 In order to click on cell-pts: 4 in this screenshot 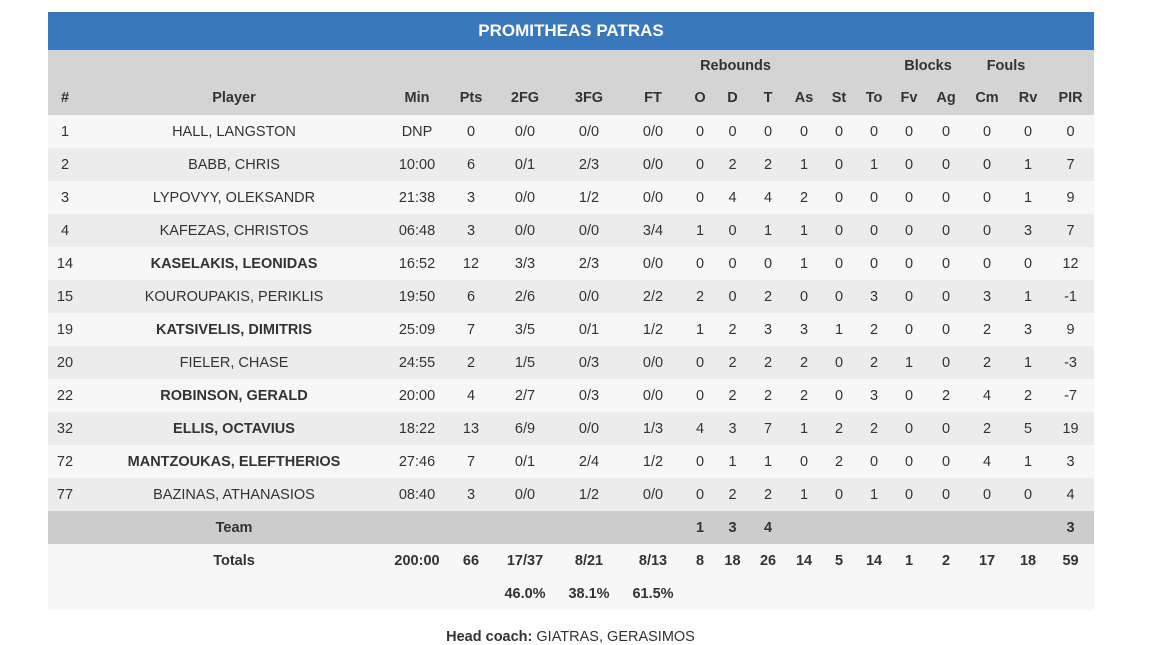, I will do `click(471, 395)`.